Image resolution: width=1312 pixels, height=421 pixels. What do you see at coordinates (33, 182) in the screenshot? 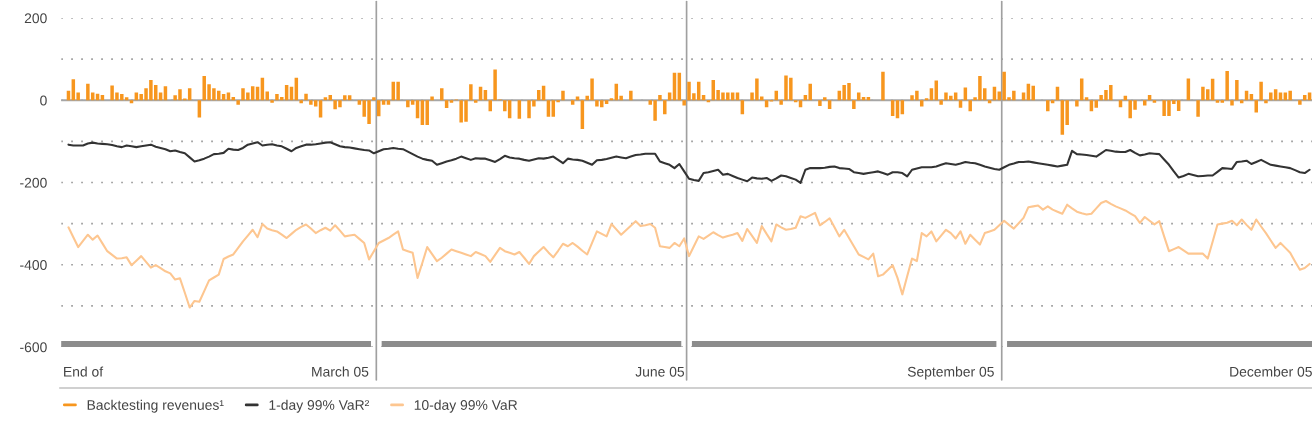
I see `y-tick-label: -200` at bounding box center [33, 182].